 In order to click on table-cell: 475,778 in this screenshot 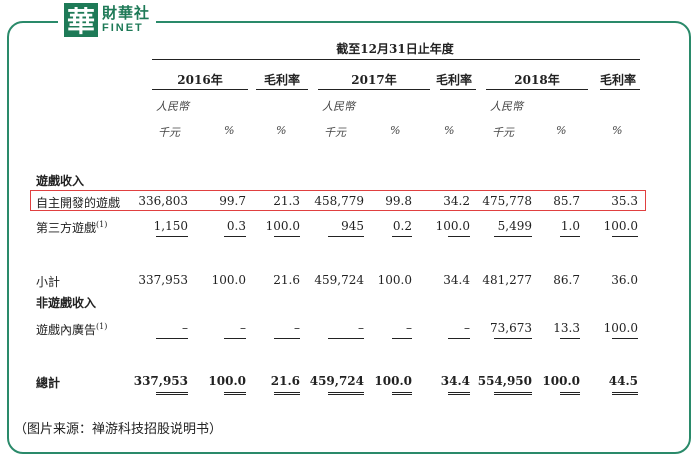, I will do `click(507, 201)`.